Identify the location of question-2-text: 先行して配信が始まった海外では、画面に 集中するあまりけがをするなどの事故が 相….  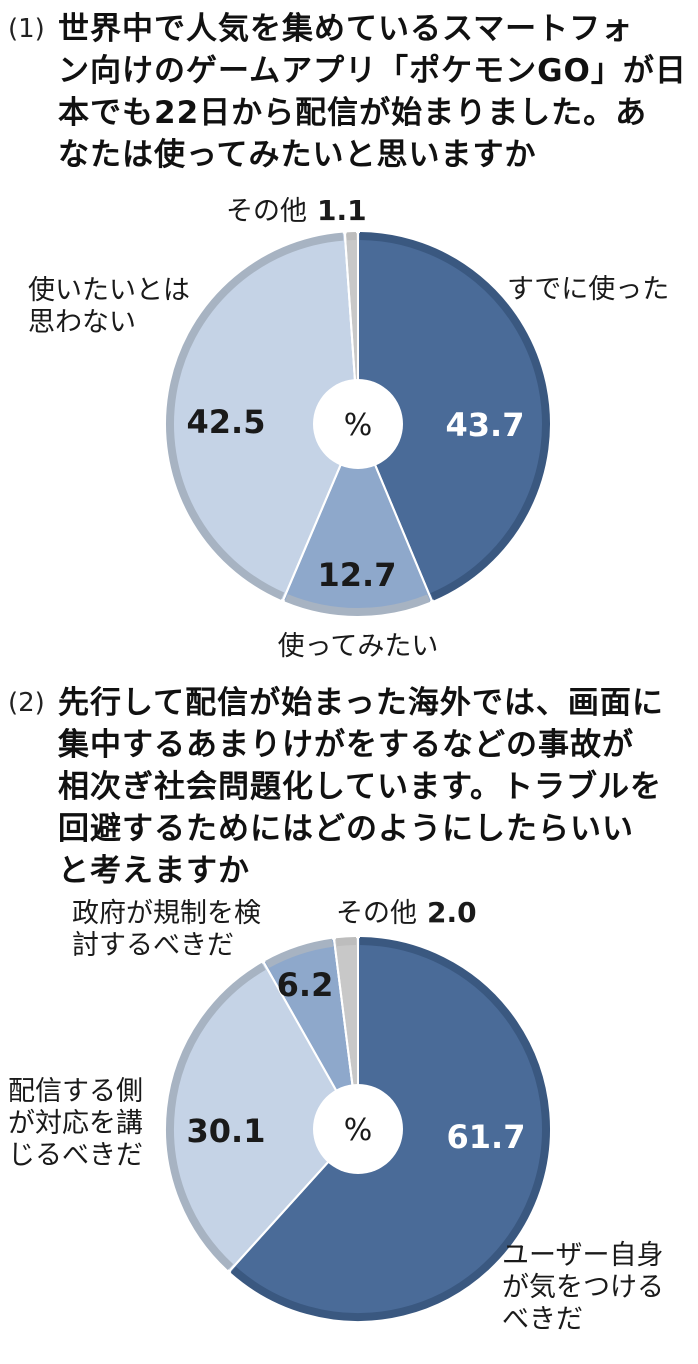
(374, 787).